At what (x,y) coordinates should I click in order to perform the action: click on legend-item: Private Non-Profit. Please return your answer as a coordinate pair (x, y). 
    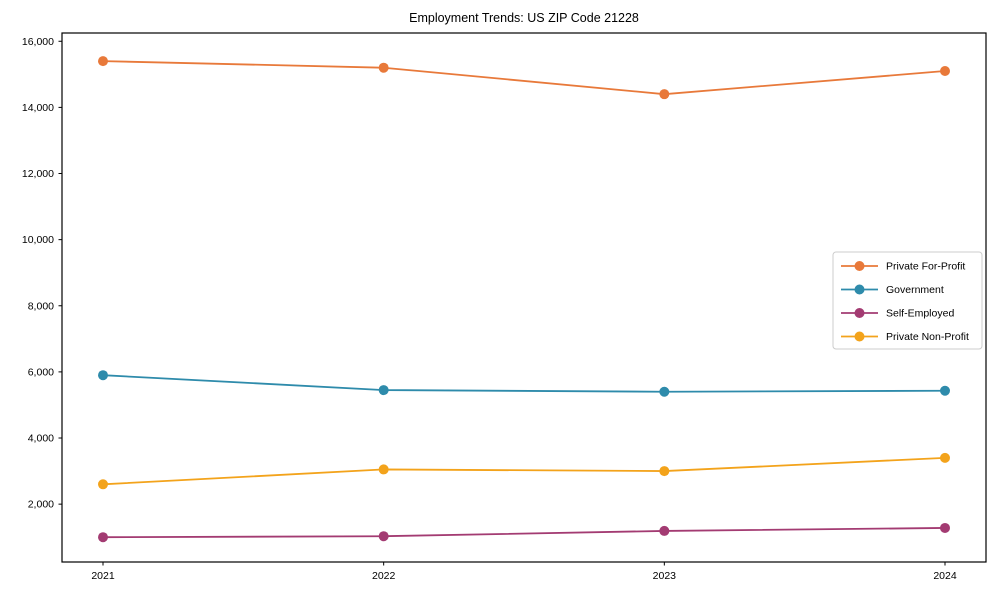
    Looking at the image, I should click on (905, 337).